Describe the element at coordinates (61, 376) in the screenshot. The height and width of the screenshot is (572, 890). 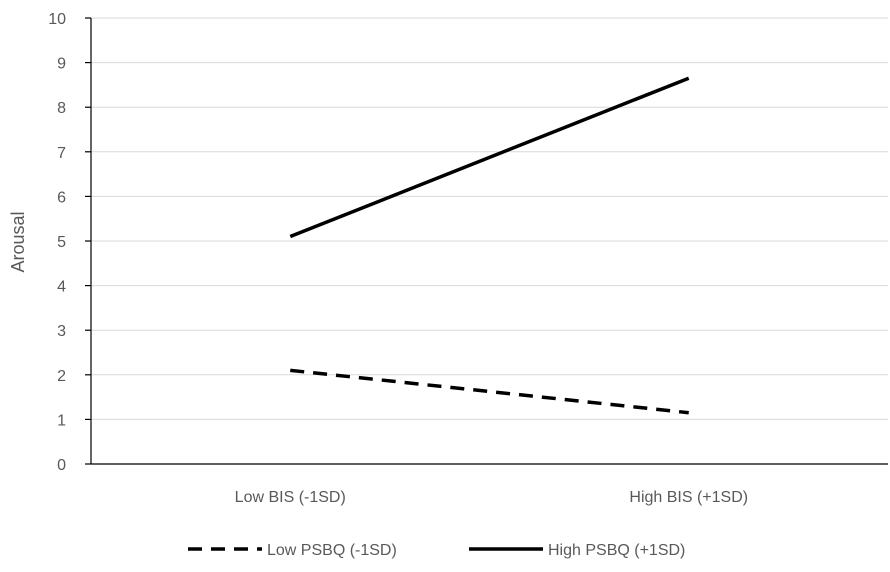
I see `y-tick-label: 2` at that location.